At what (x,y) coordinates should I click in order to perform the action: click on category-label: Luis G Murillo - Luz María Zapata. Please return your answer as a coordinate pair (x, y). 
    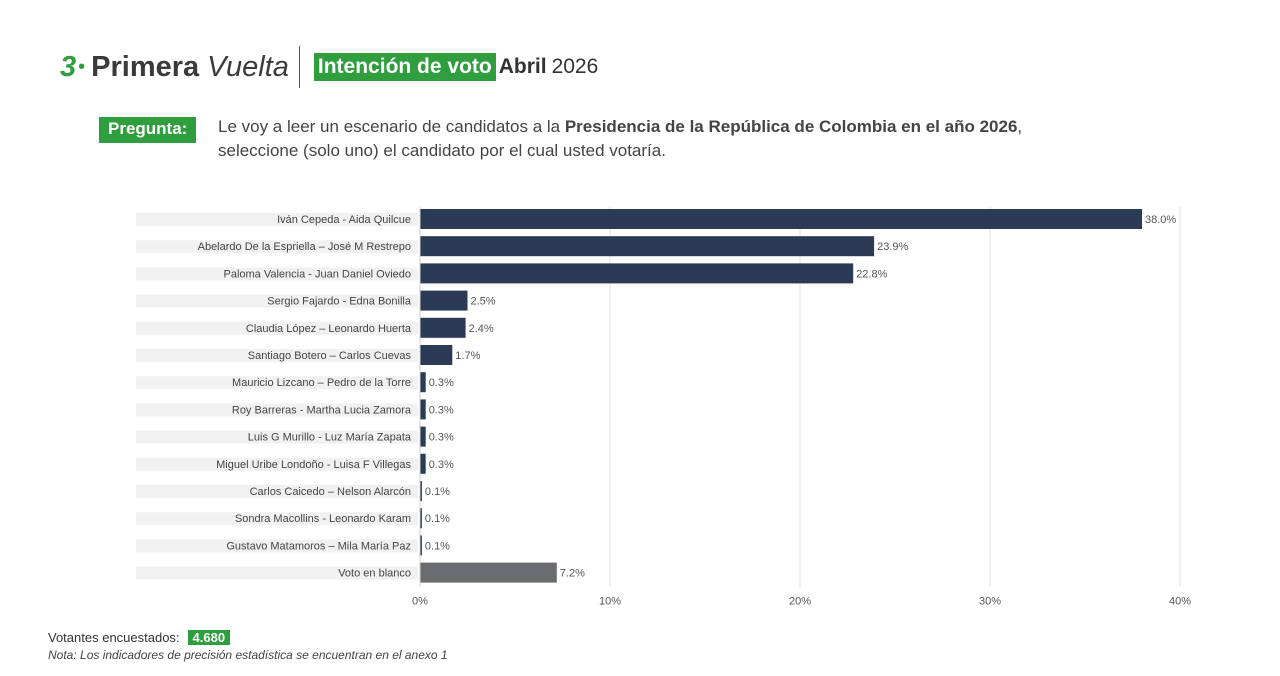
    Looking at the image, I should click on (330, 438).